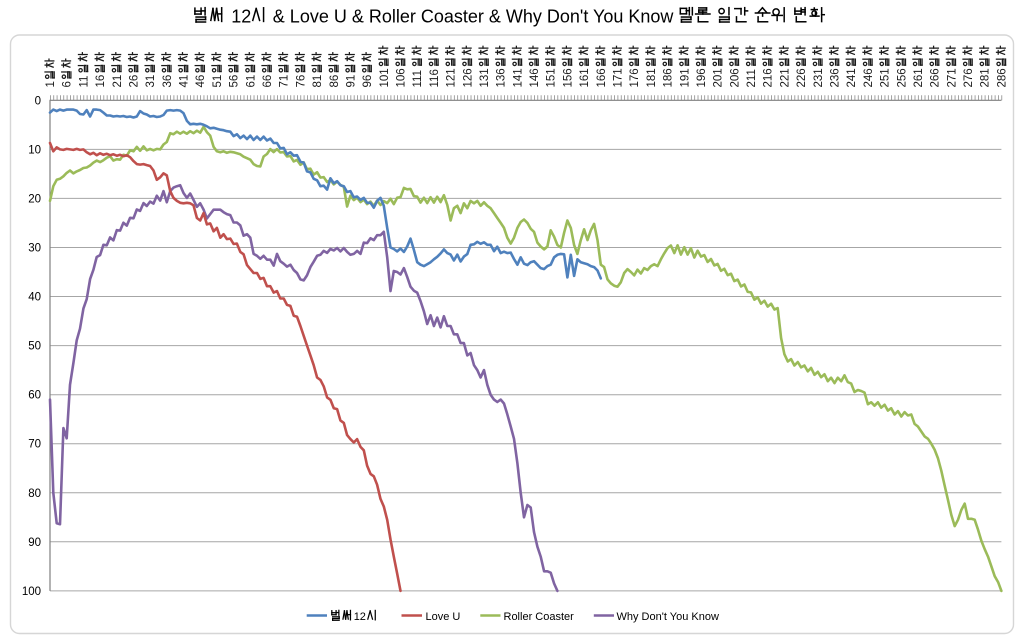 This screenshot has width=1024, height=640. Describe the element at coordinates (34, 150) in the screenshot. I see `svg-text: 10` at that location.